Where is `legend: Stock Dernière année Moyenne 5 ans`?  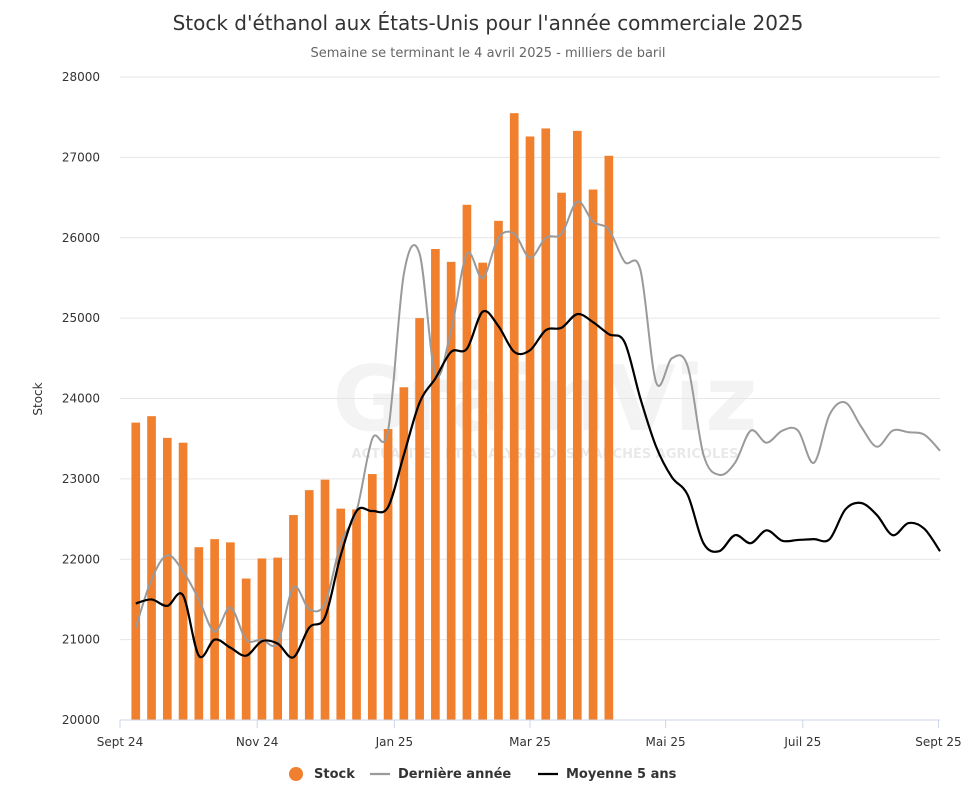
legend: Stock Dernière année Moyenne 5 ans is located at coordinates (483, 774).